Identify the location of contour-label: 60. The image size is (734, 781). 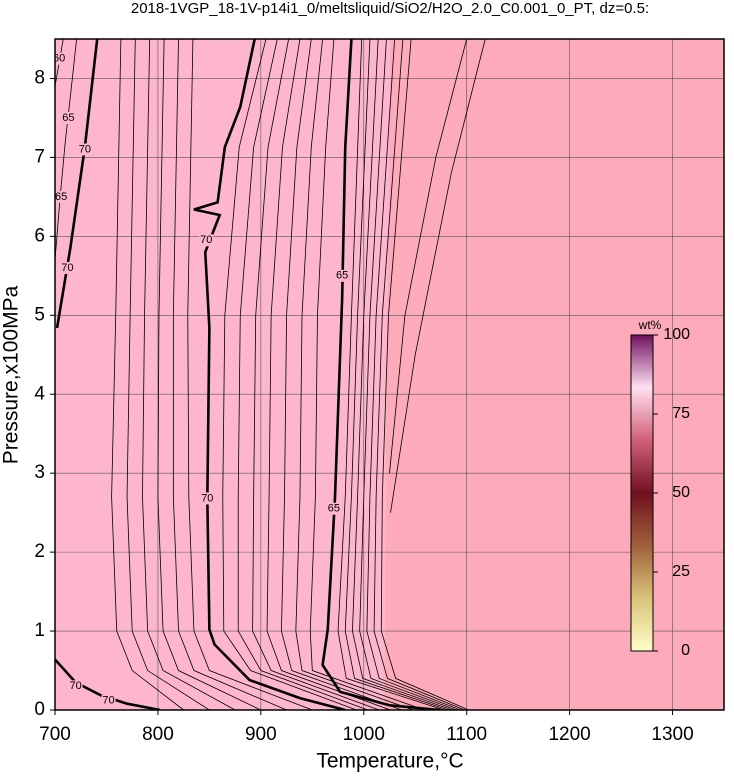
(59, 59).